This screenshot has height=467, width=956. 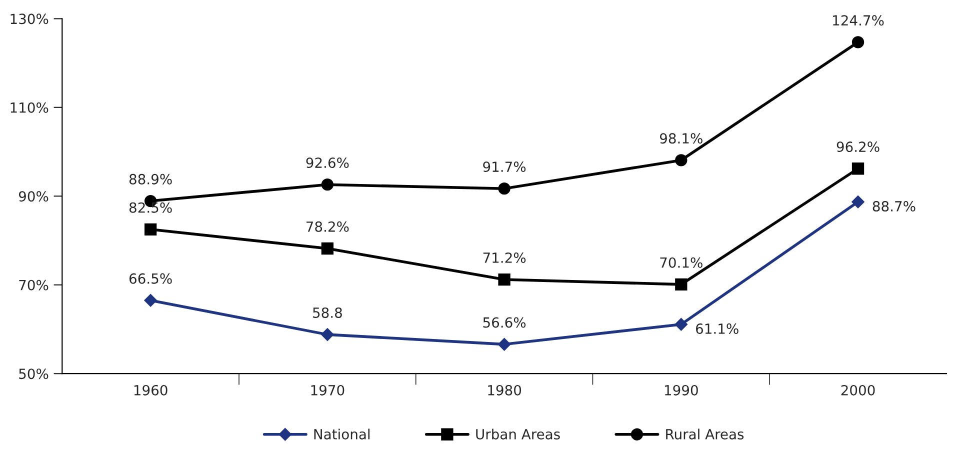 What do you see at coordinates (894, 206) in the screenshot?
I see `data-label: 88.7%` at bounding box center [894, 206].